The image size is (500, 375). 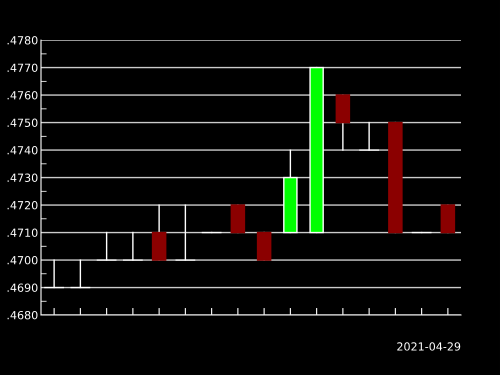 I want to click on y-tick-label: .4720, so click(x=23, y=205).